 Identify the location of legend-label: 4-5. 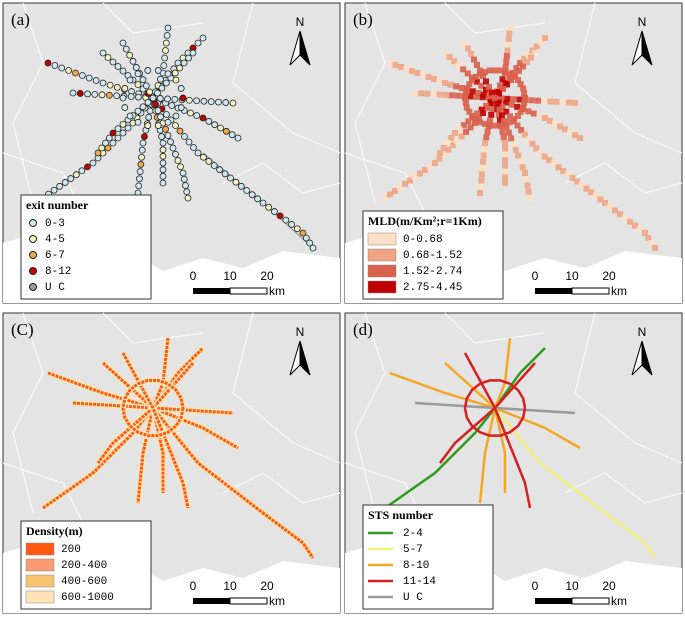
(55, 240).